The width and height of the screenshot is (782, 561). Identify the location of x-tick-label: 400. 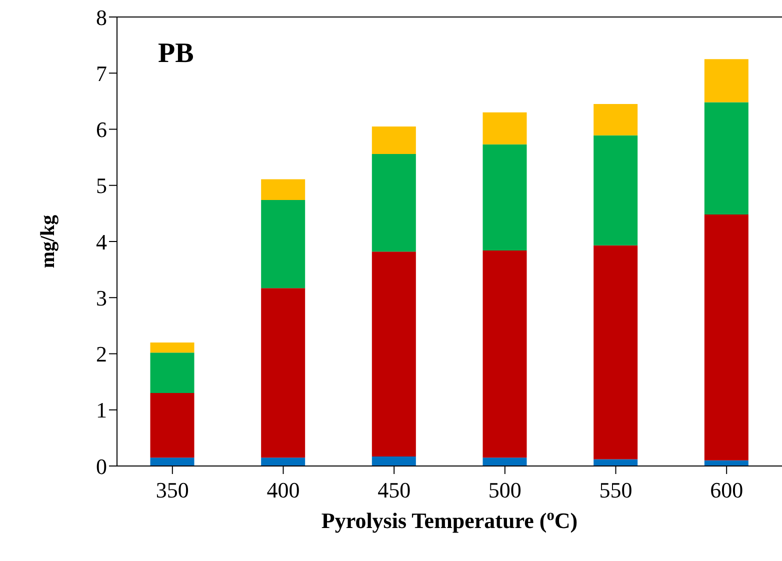
(283, 490).